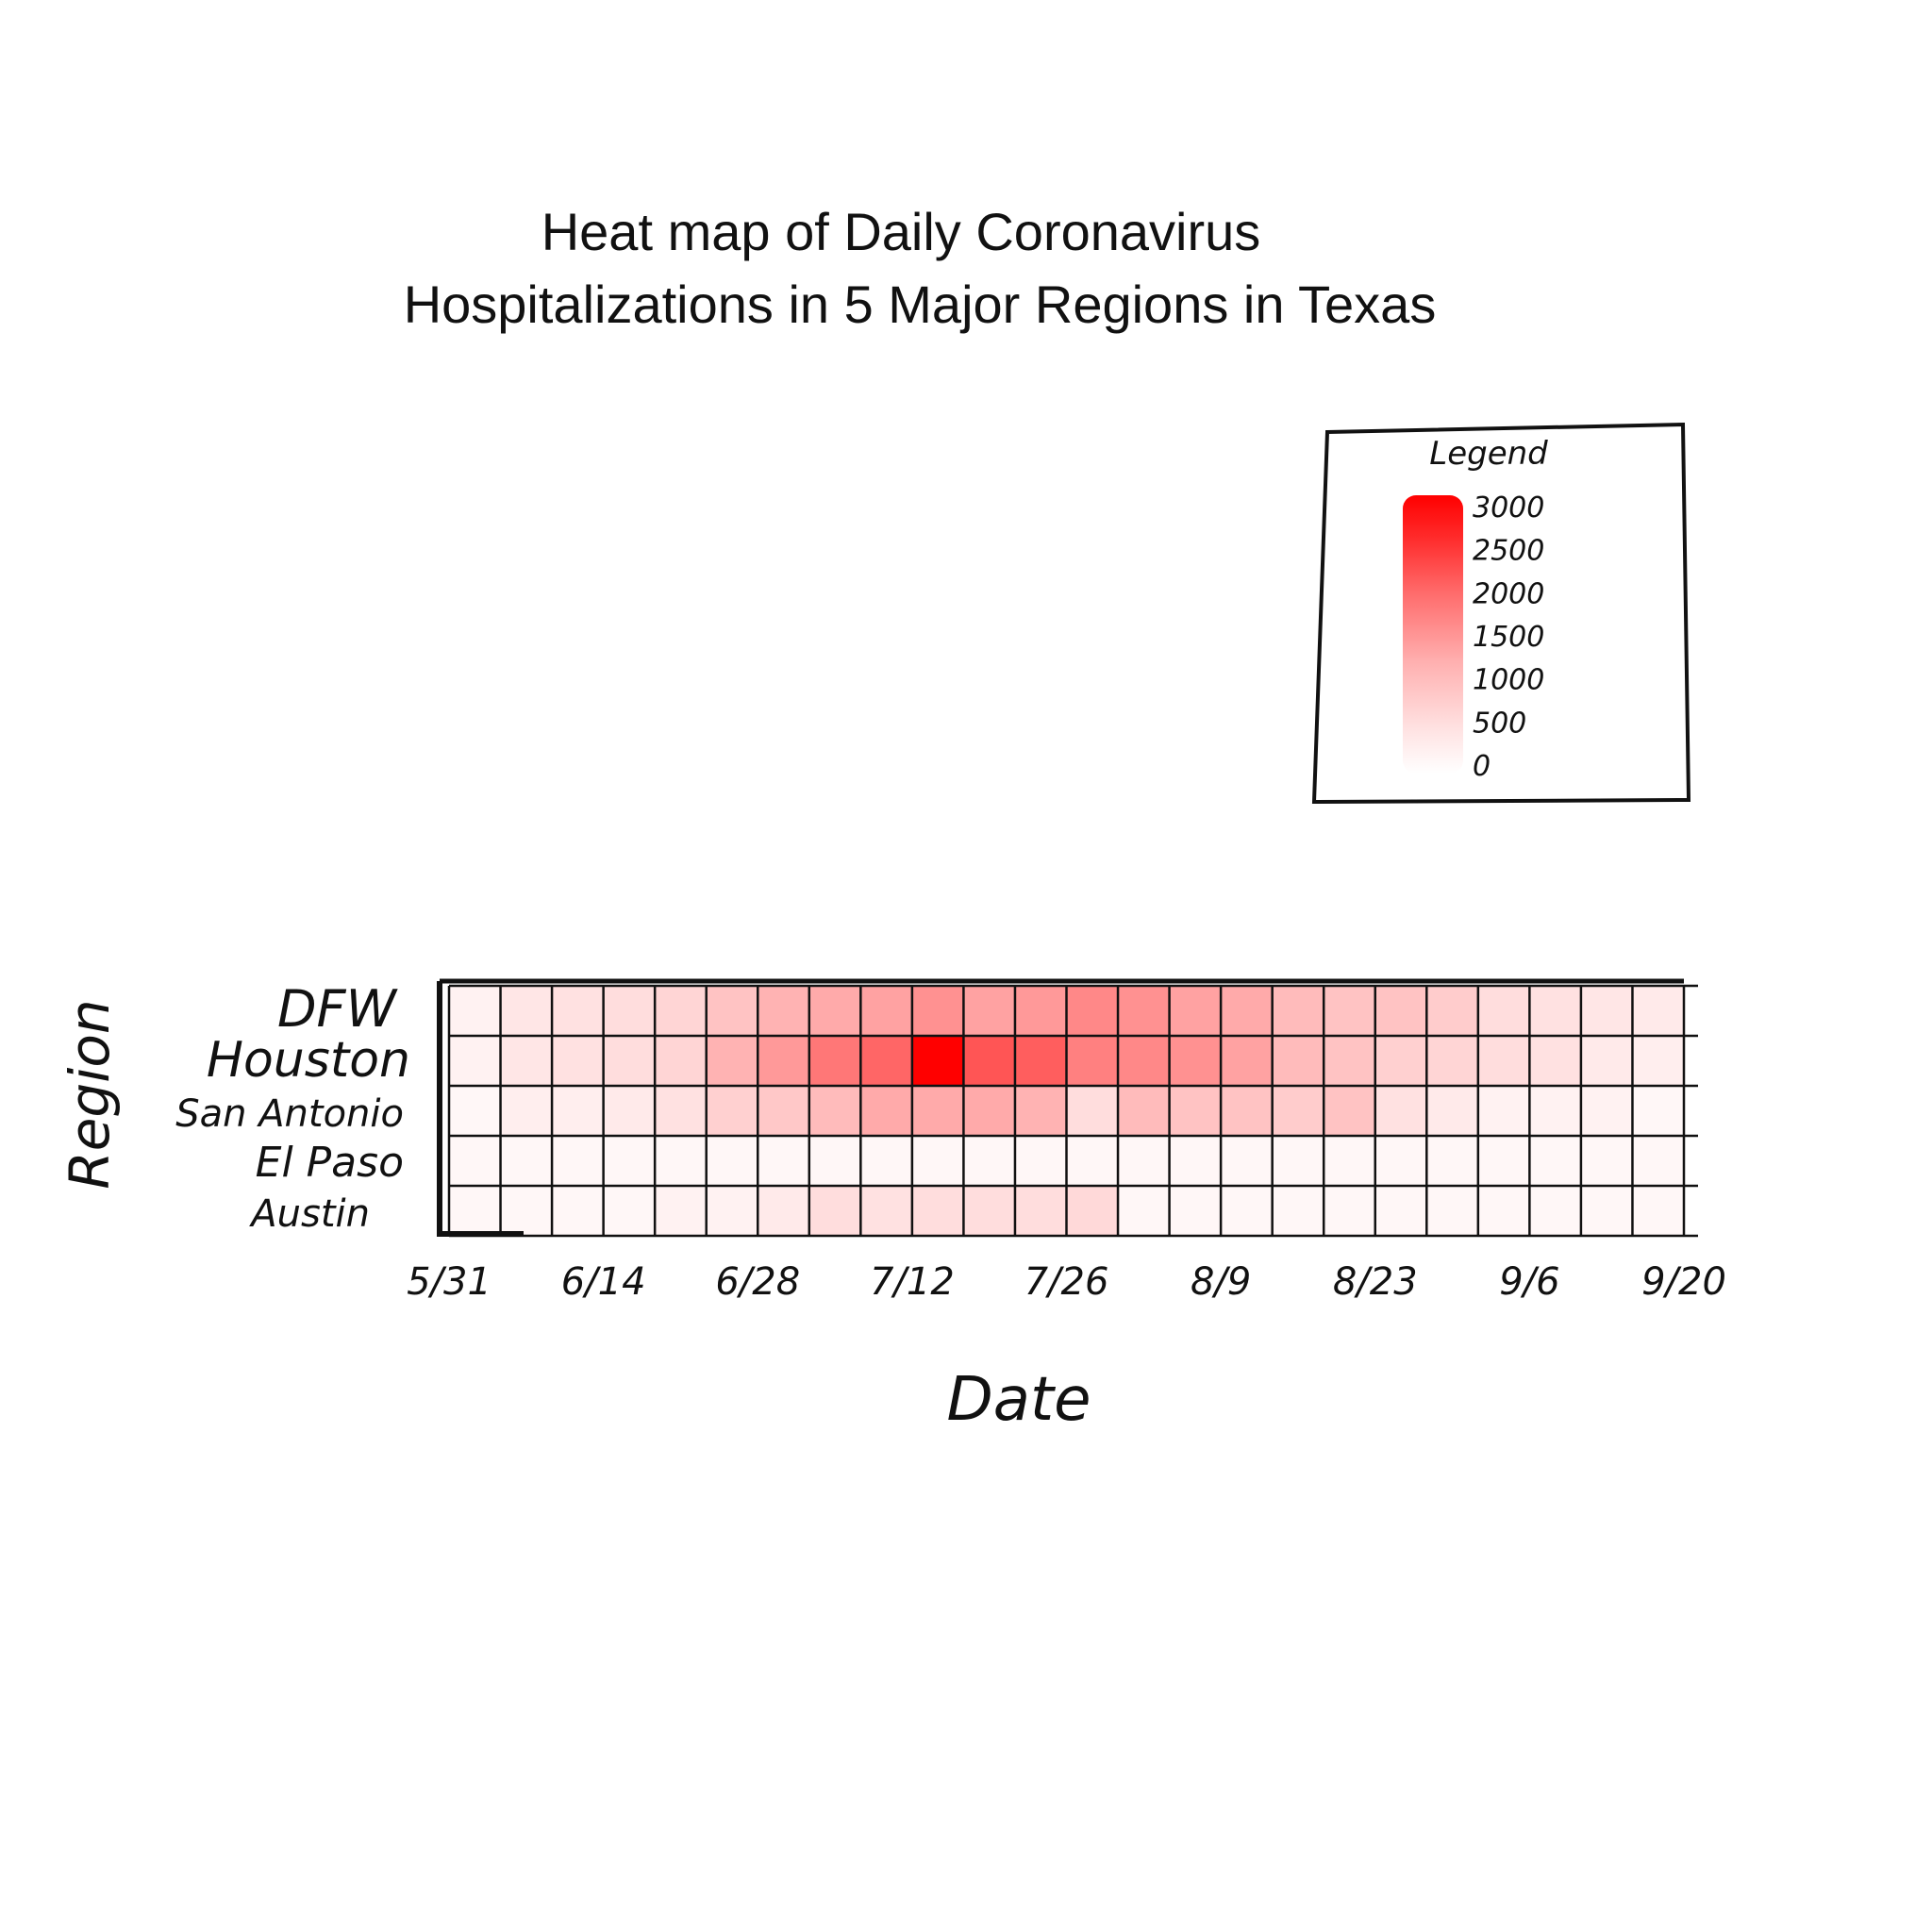 The height and width of the screenshot is (1932, 1932). I want to click on y-axis-line, so click(481, 1109).